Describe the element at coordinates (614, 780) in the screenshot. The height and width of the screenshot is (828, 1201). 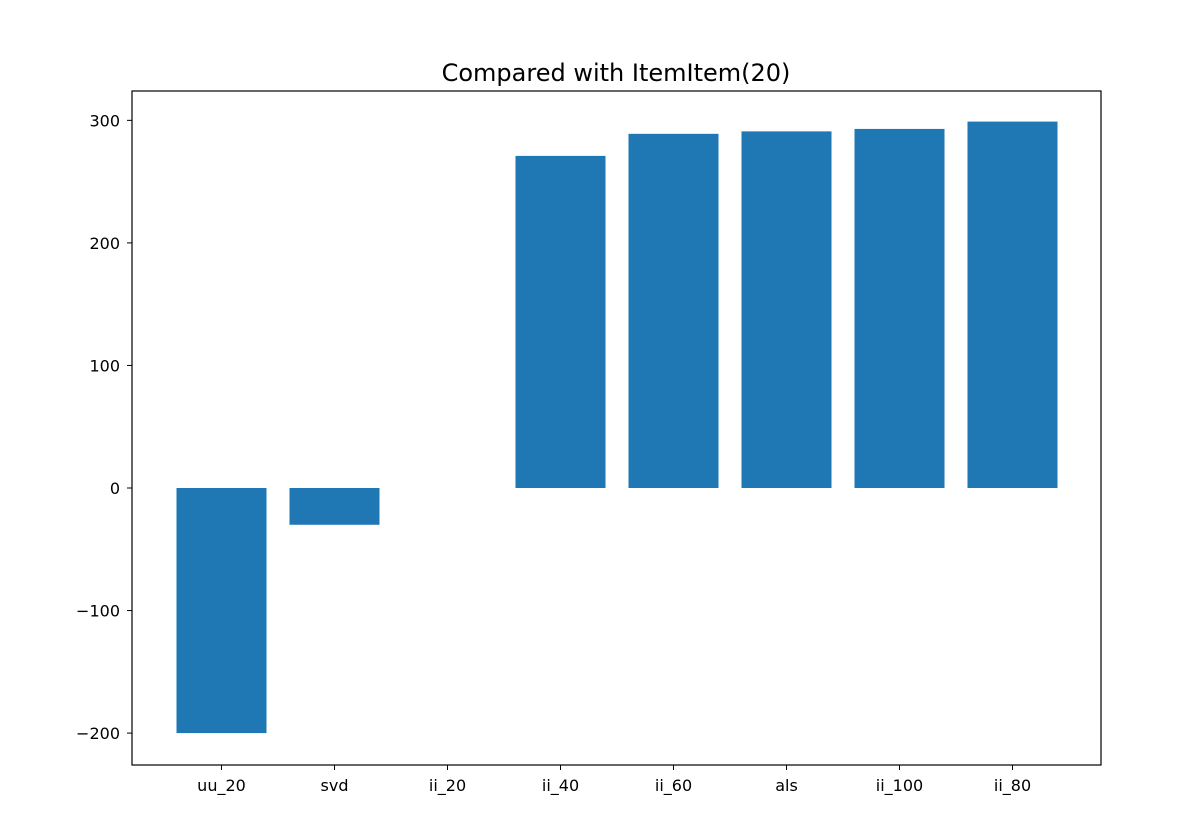
I see `x-axis: uu_20 svd ii_20 ii_40 ii_60 als ii_100 ii_80` at that location.